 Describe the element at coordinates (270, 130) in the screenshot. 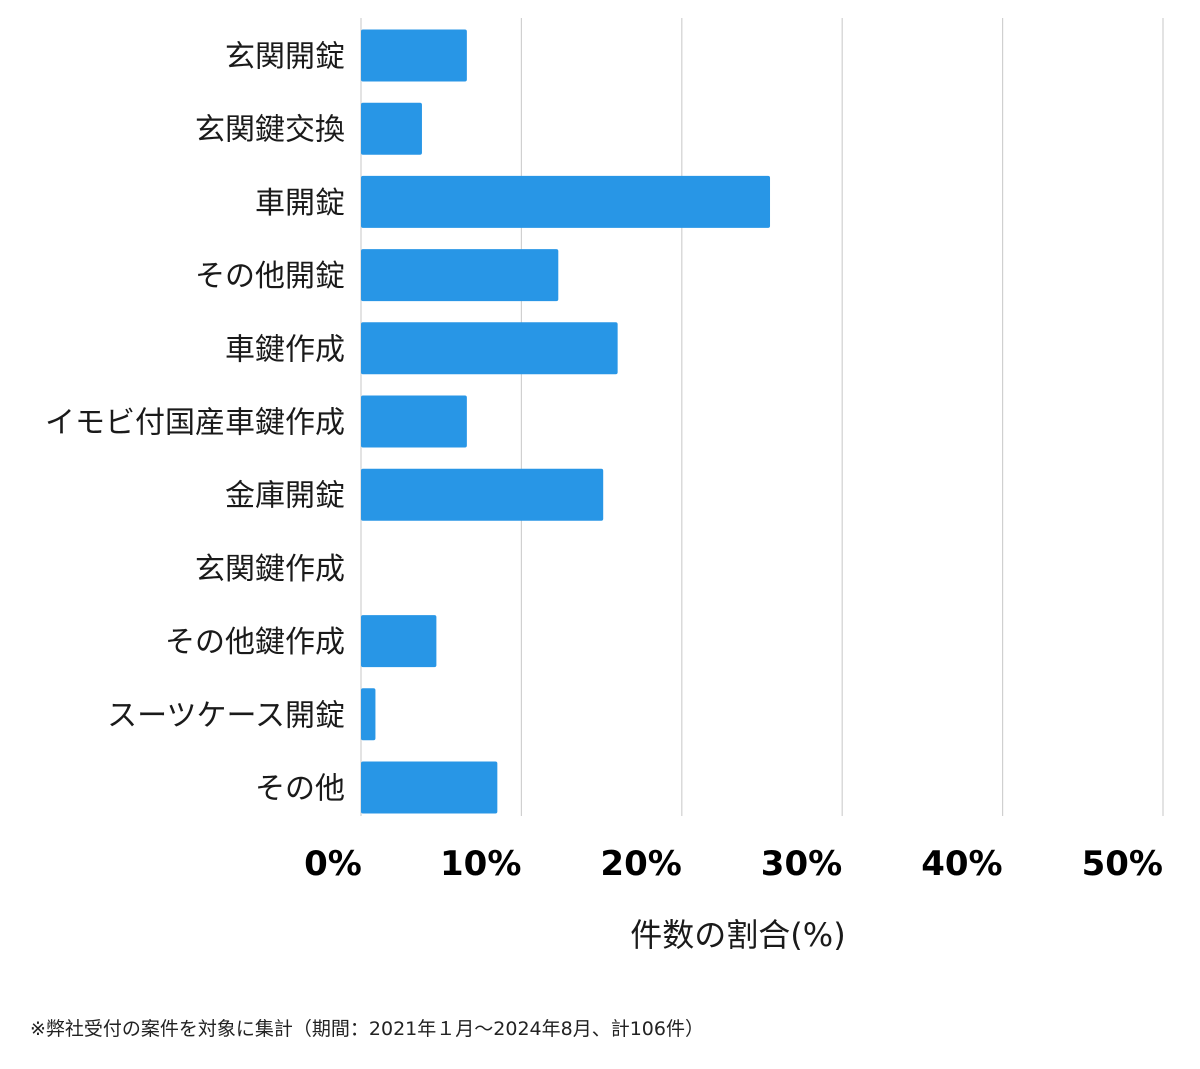

I see `category-label: 玄関鍵交換` at that location.